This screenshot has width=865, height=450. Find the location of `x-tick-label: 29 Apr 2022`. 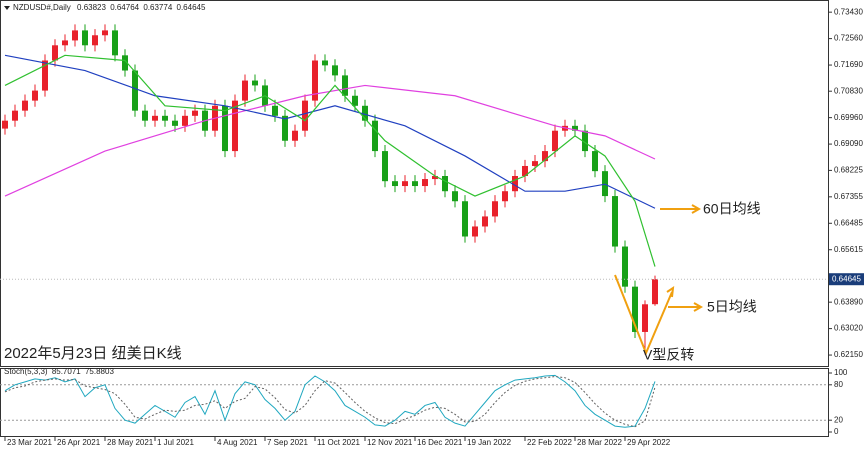

x-tick-label: 29 Apr 2022 is located at coordinates (649, 442).